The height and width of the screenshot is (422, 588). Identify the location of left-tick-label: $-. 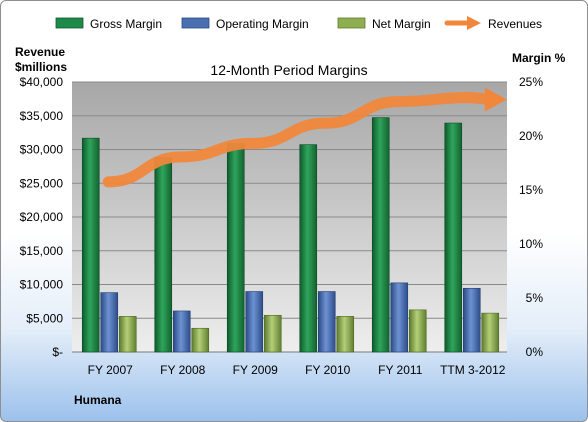
(57, 352).